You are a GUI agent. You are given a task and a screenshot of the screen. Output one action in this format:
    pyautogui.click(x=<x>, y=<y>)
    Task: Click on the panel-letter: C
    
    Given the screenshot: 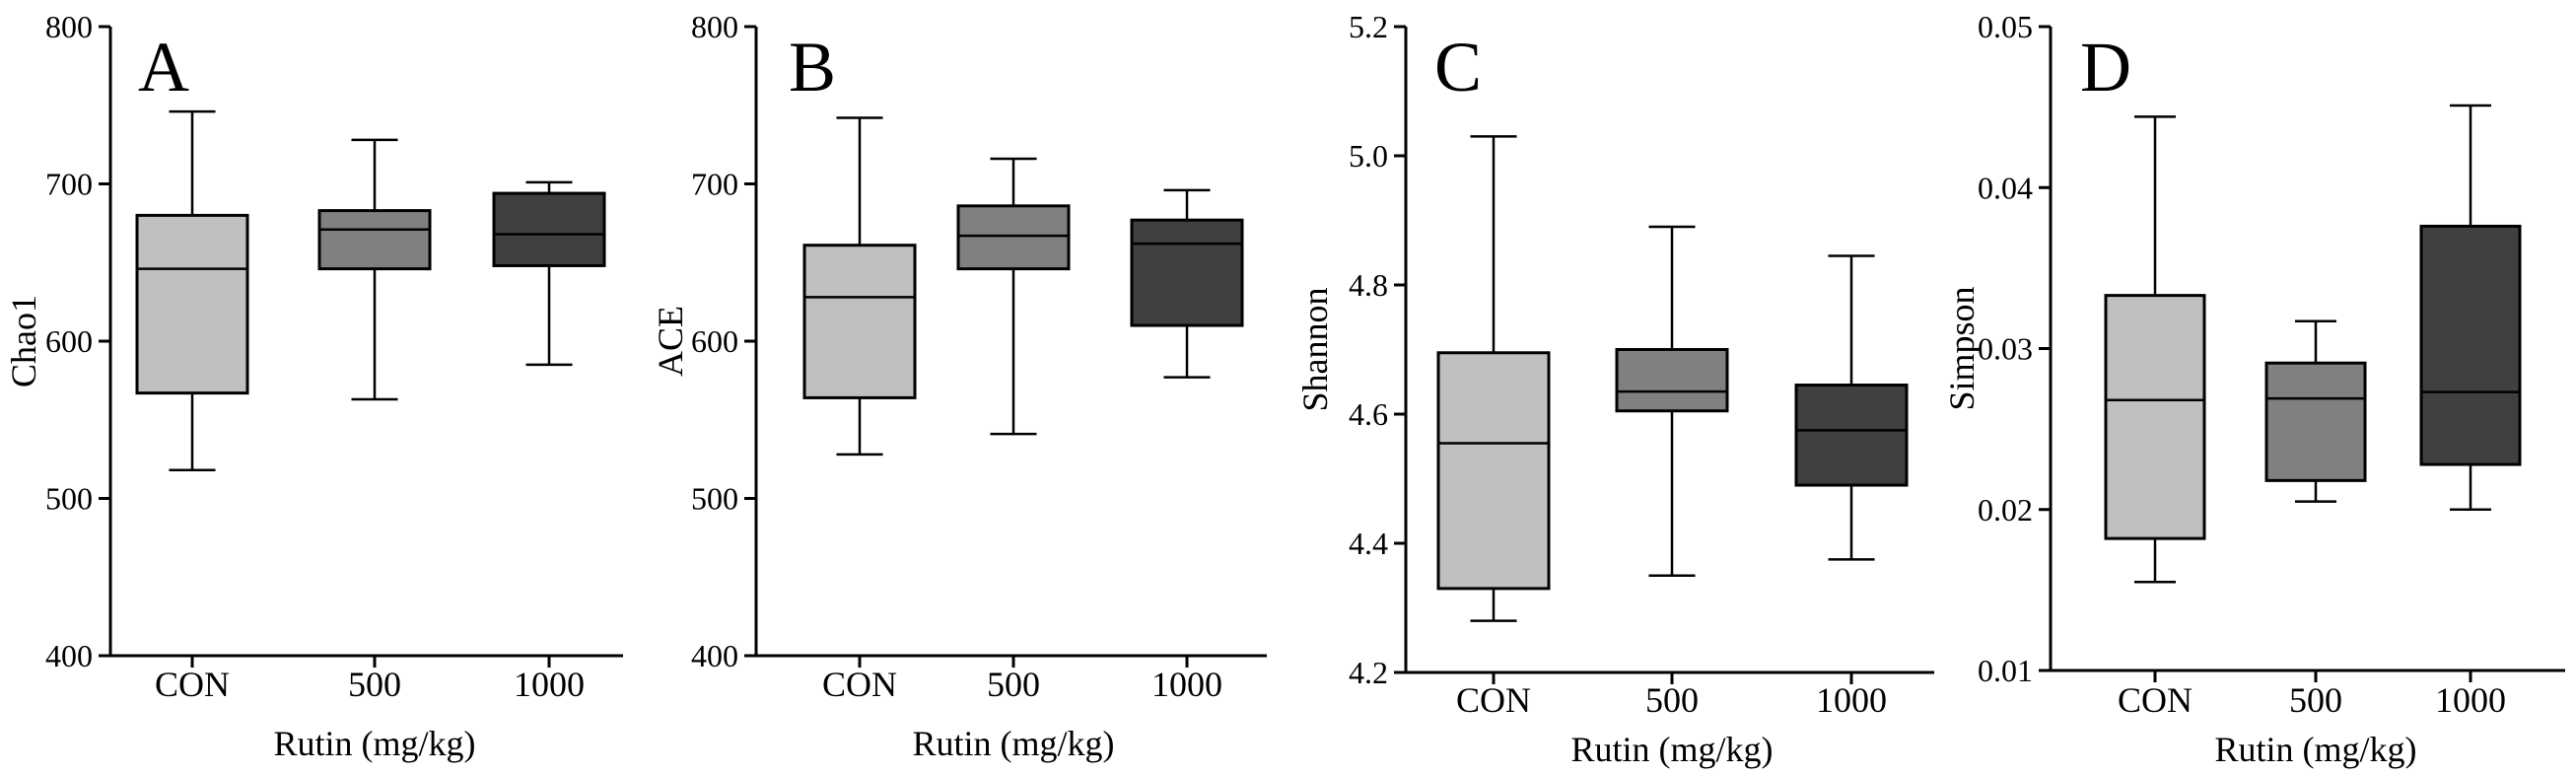 What is the action you would take?
    pyautogui.click(x=1458, y=67)
    